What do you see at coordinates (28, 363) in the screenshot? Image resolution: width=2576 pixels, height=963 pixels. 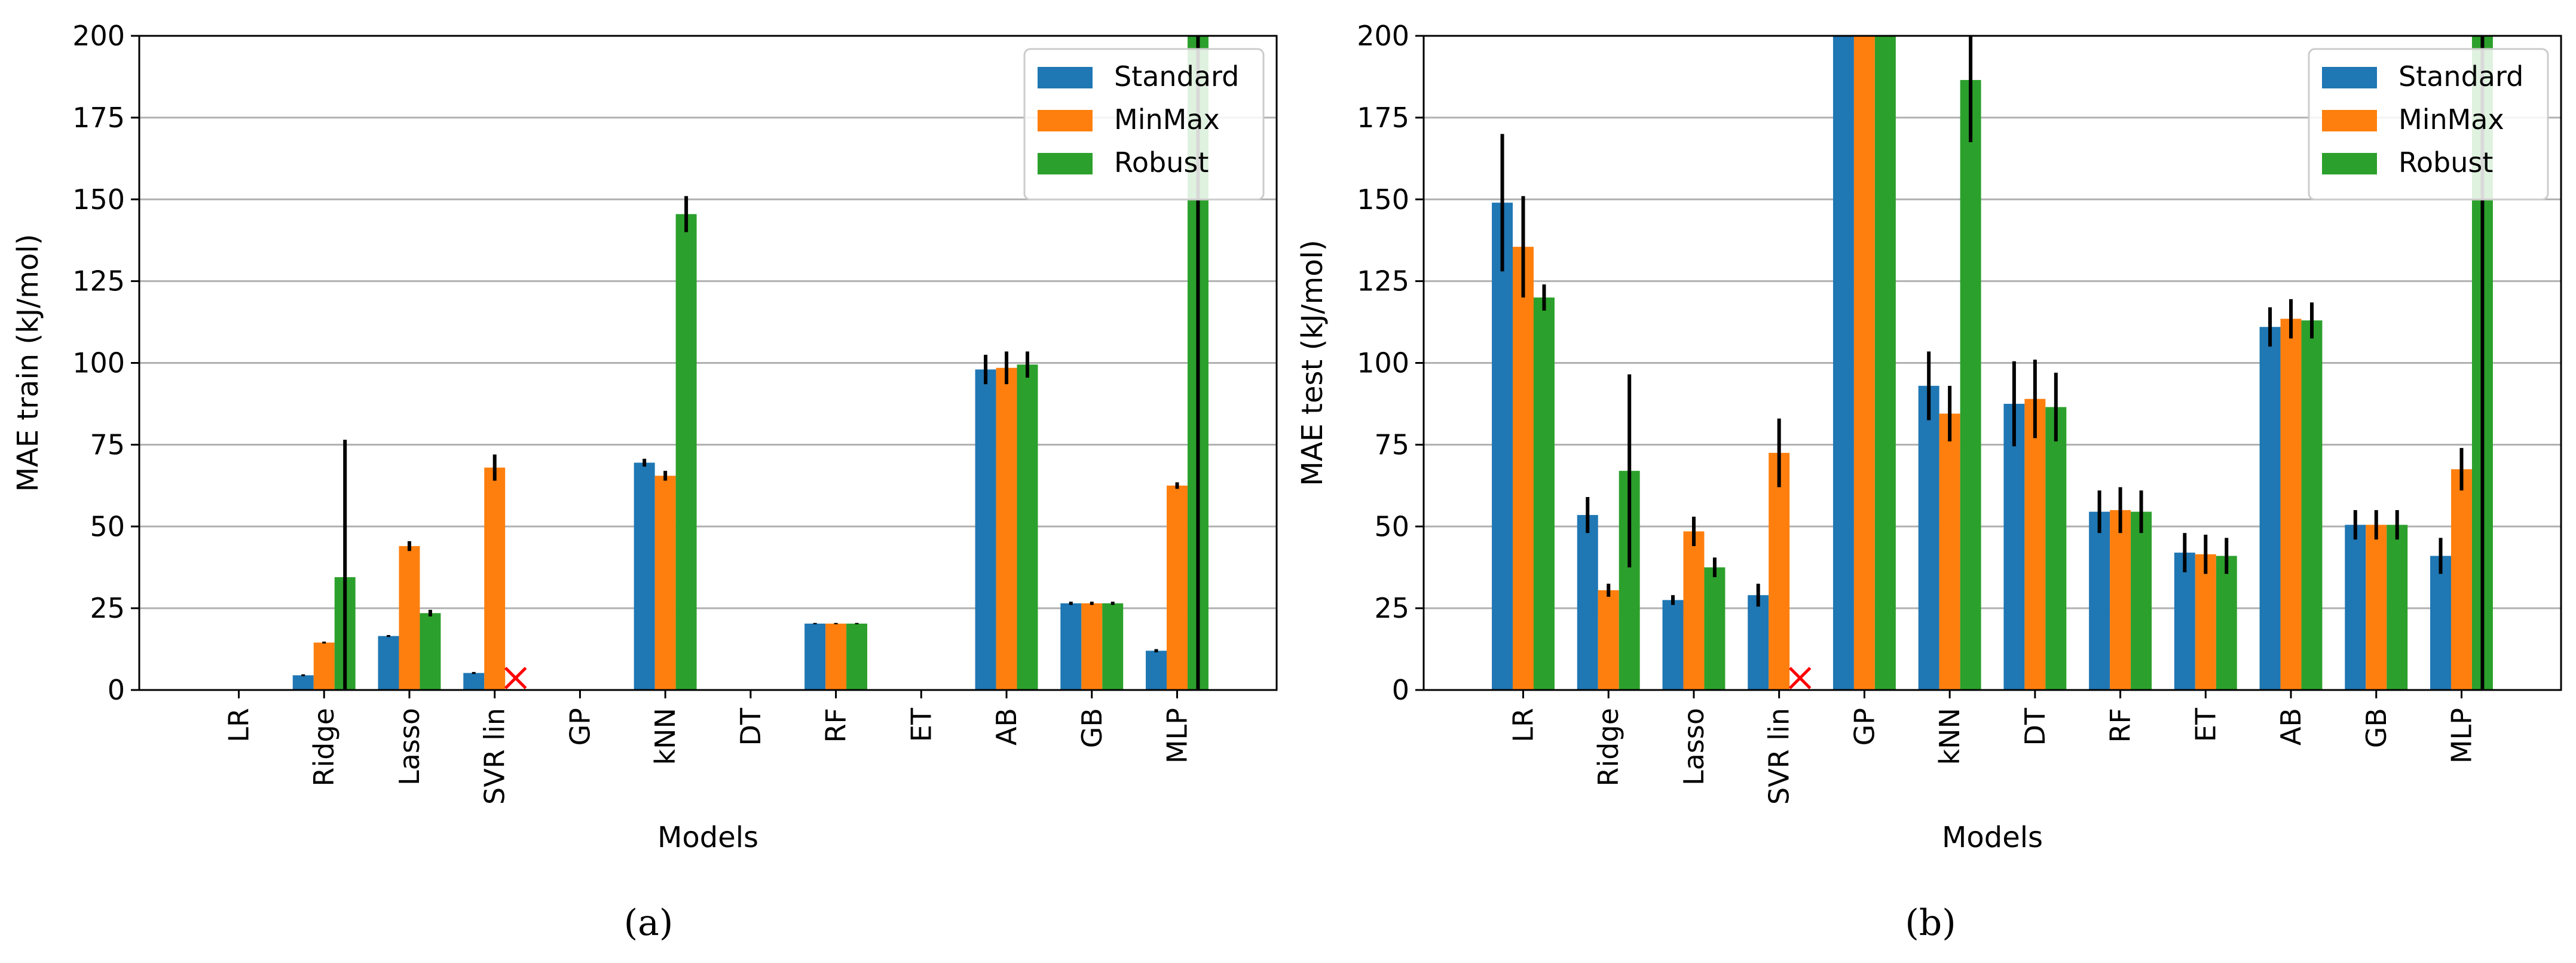 I see `y-axis-label: MAE train (kJ/mol)` at bounding box center [28, 363].